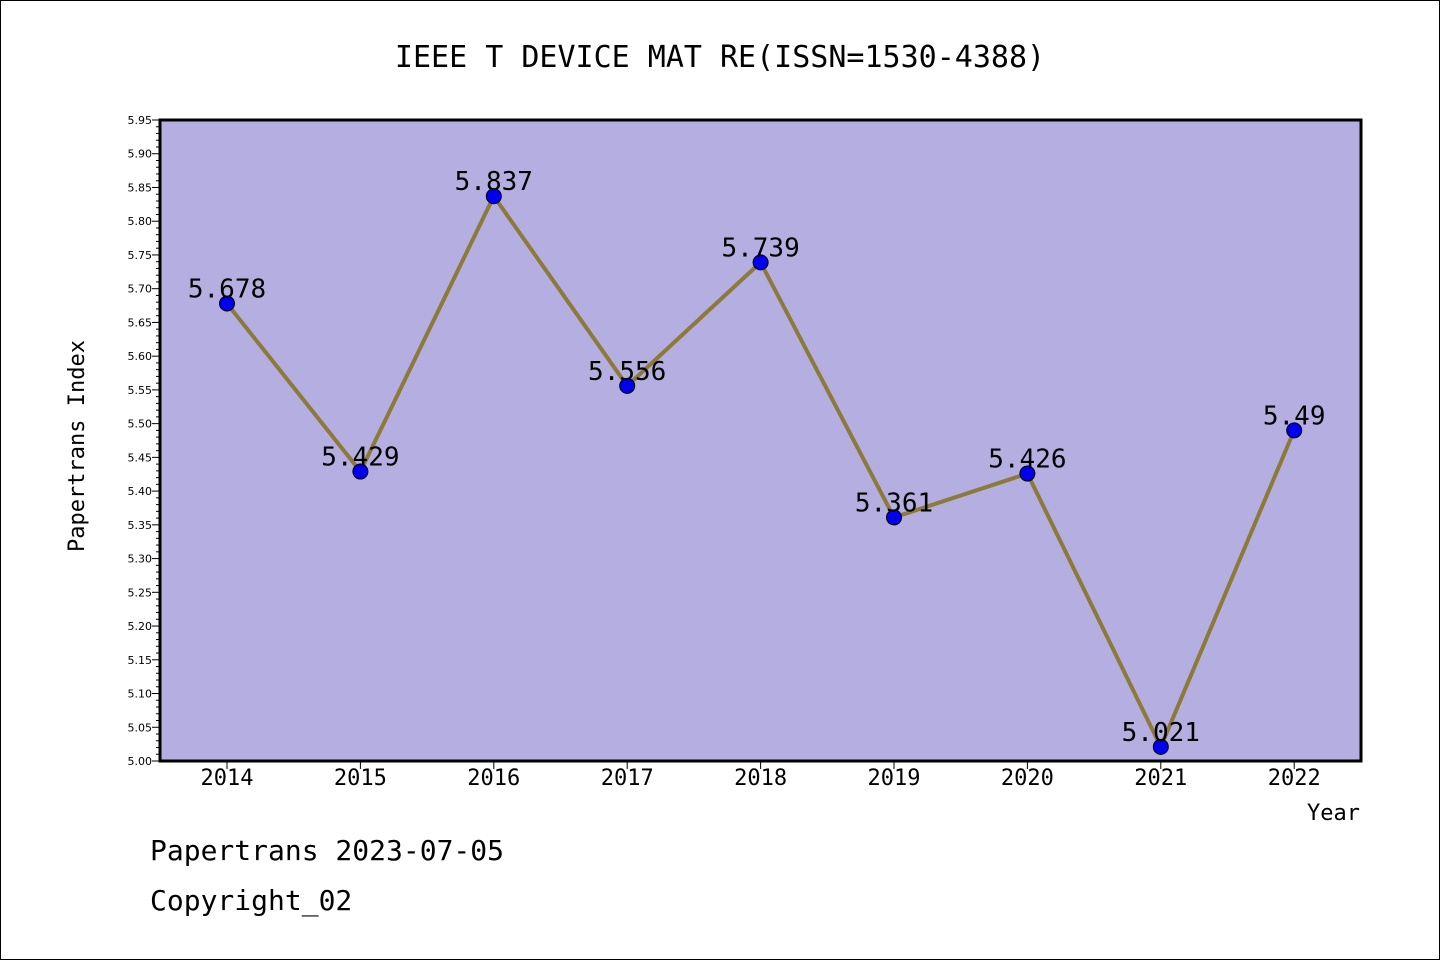 The height and width of the screenshot is (960, 1440). What do you see at coordinates (140, 154) in the screenshot?
I see `y-tick-label: 5.90` at bounding box center [140, 154].